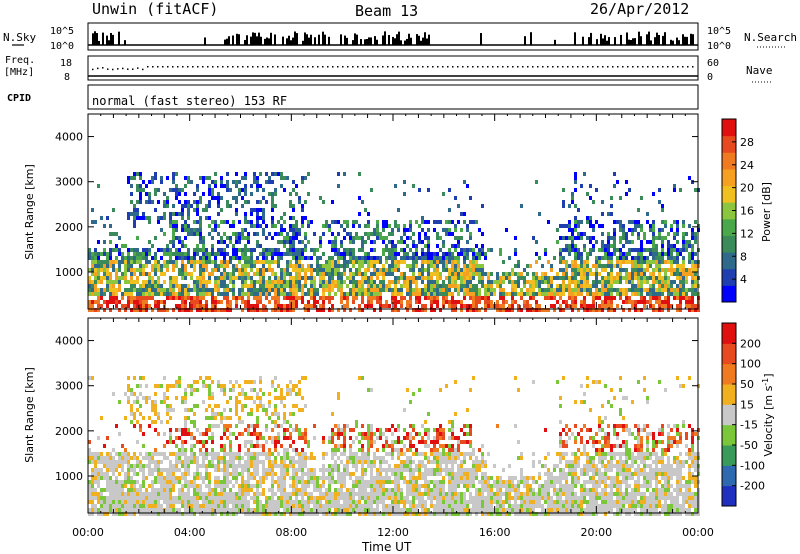 The height and width of the screenshot is (554, 800). I want to click on colorbar-tick-label: 12, so click(747, 233).